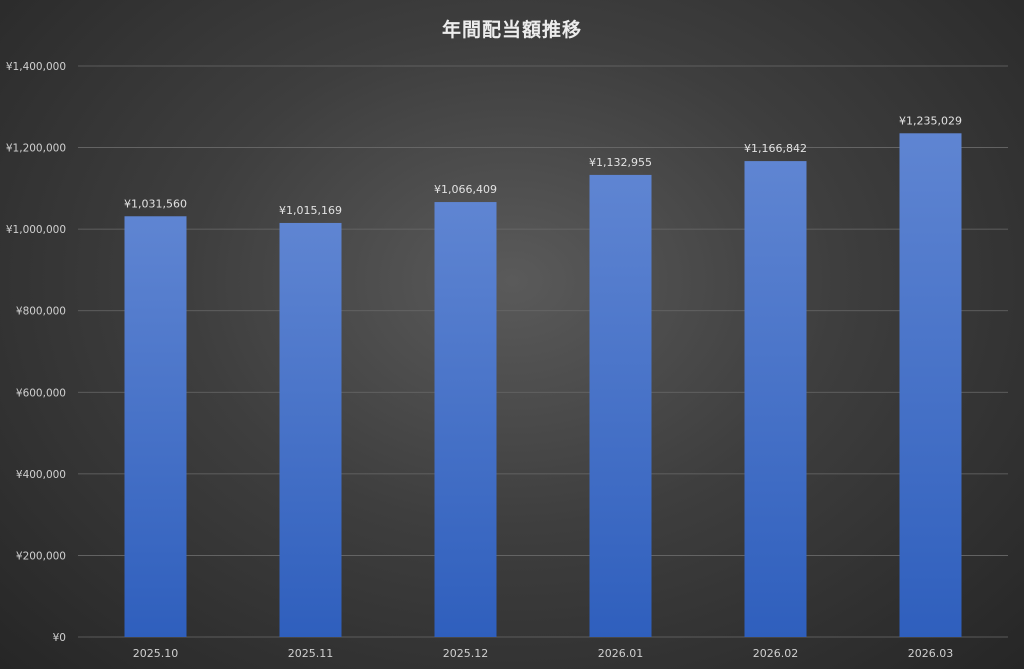  Describe the element at coordinates (931, 653) in the screenshot. I see `x-category-label: 2026.03` at that location.